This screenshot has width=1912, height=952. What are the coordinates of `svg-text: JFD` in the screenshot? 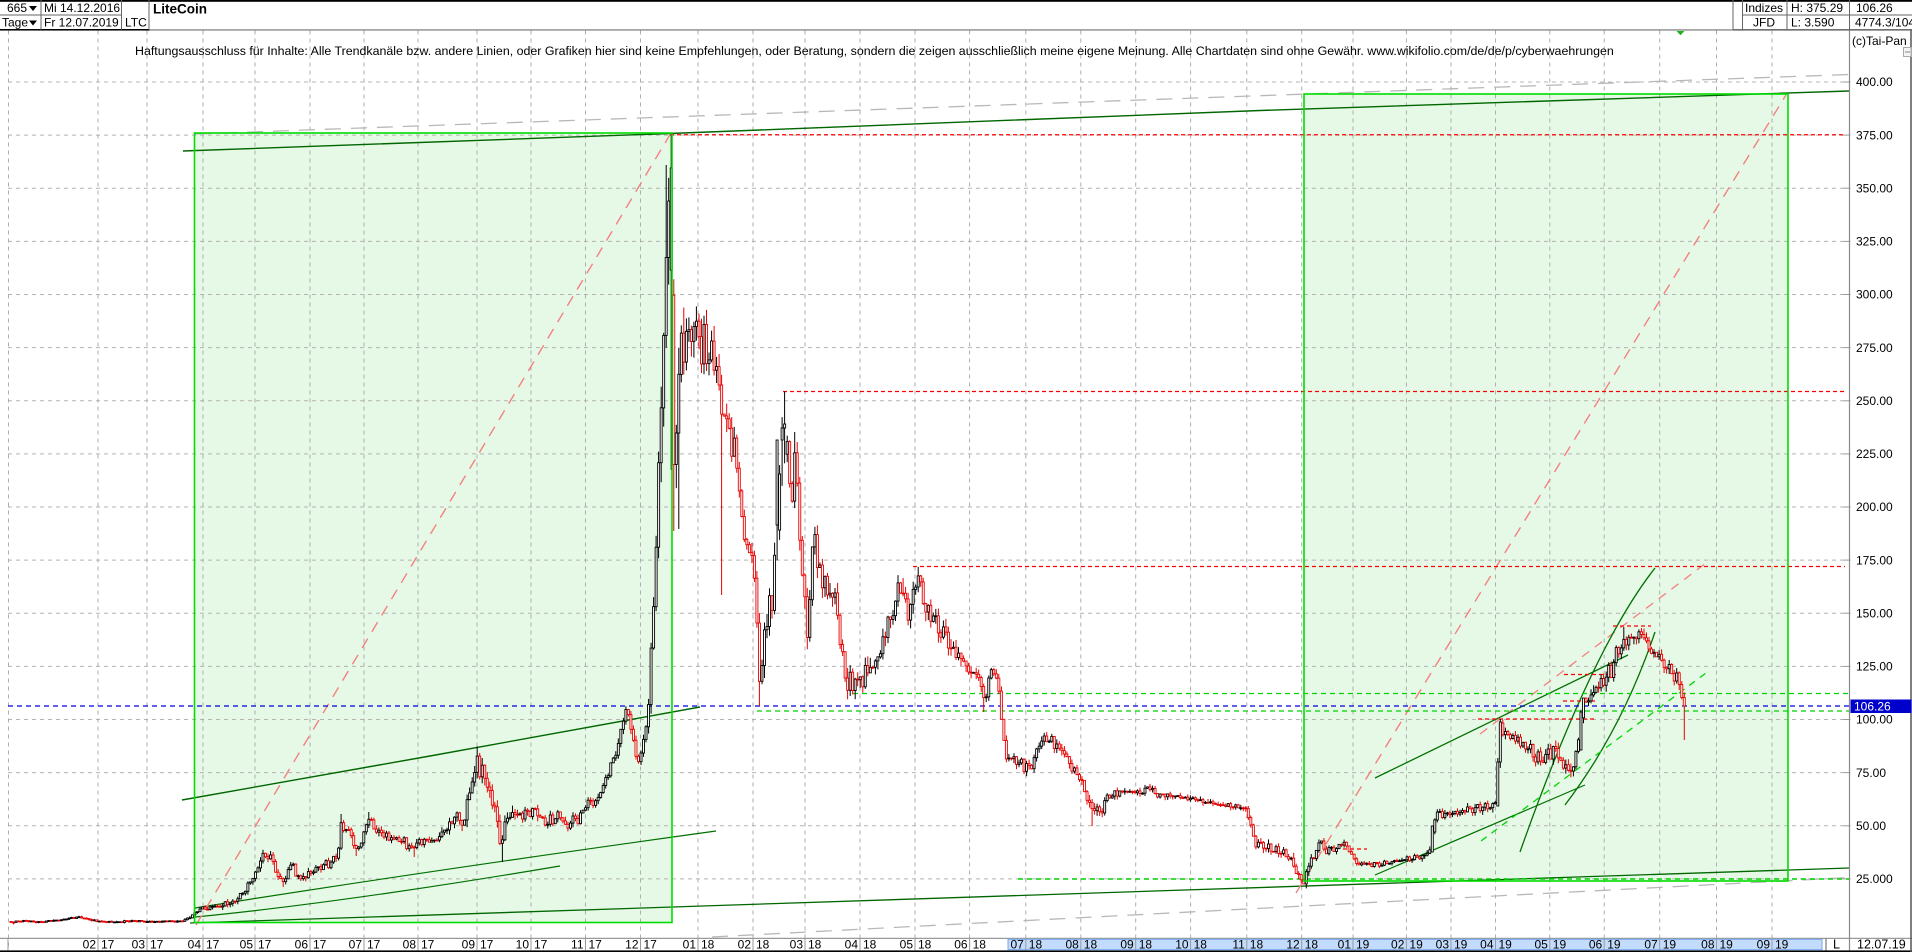 It's located at (1764, 23).